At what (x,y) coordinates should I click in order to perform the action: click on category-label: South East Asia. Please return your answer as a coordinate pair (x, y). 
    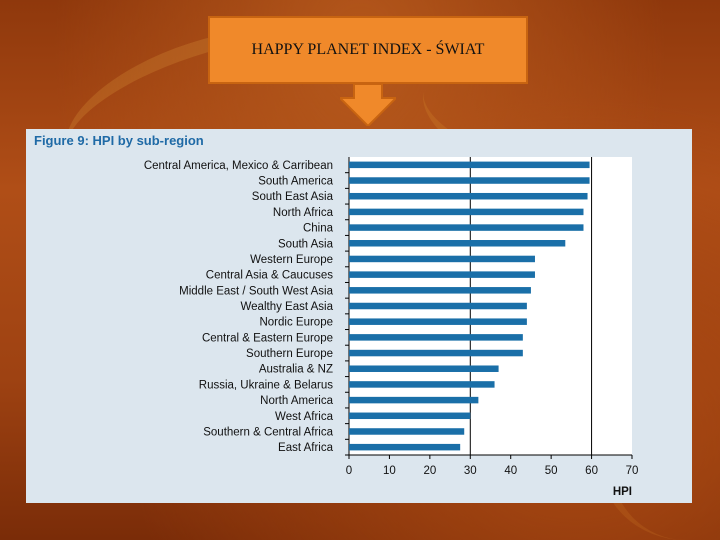
    Looking at the image, I should click on (293, 197).